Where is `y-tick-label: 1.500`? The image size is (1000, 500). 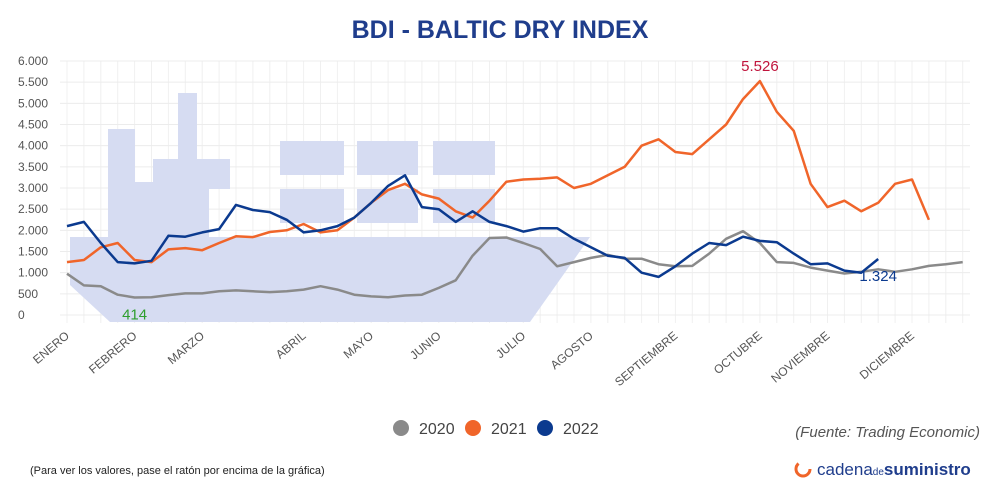 y-tick-label: 1.500 is located at coordinates (33, 252).